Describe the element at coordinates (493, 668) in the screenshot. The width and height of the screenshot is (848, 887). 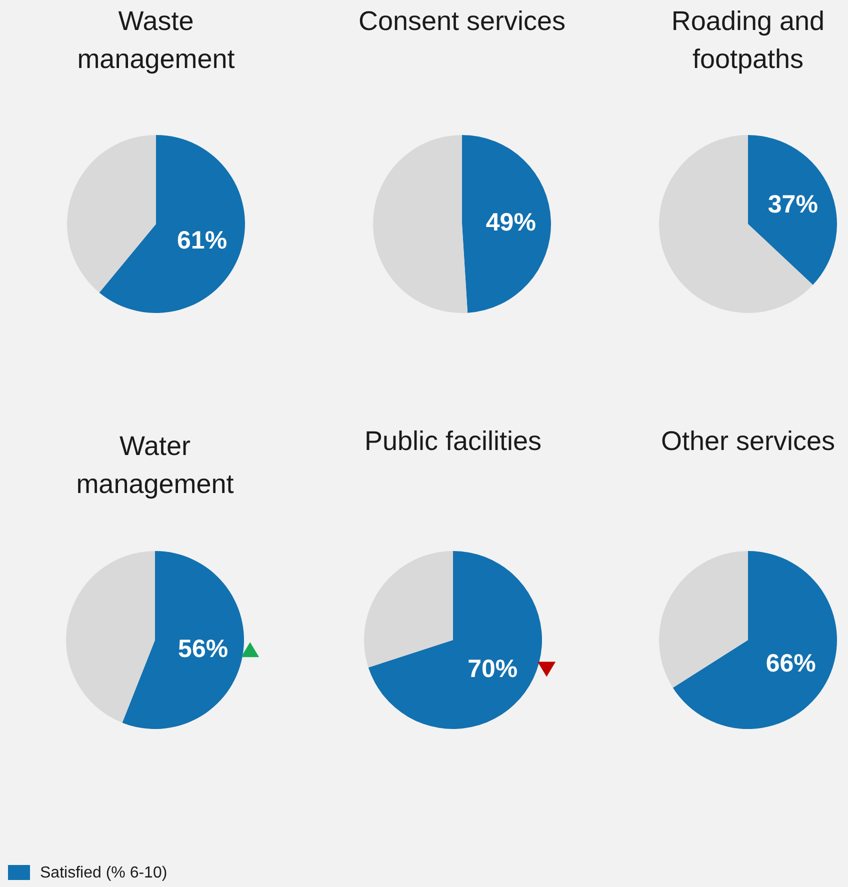
I see `data-label: 70%` at that location.